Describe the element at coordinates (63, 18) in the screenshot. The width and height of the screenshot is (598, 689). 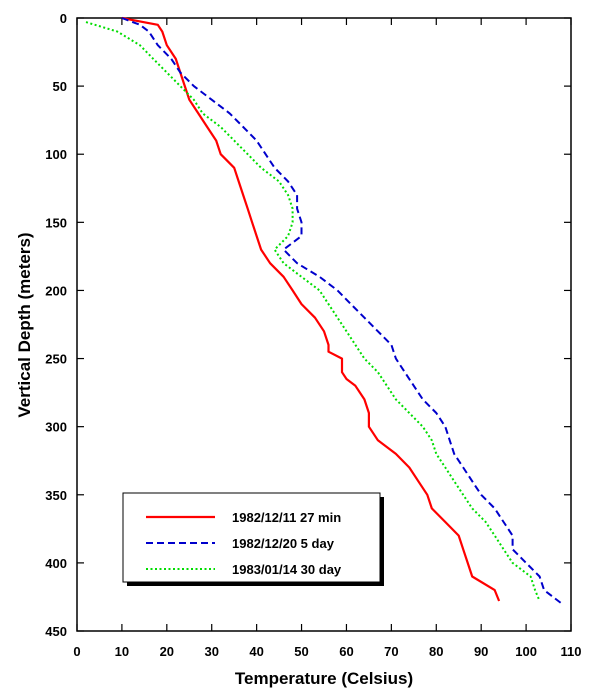
I see `y-tick-label: 0` at that location.